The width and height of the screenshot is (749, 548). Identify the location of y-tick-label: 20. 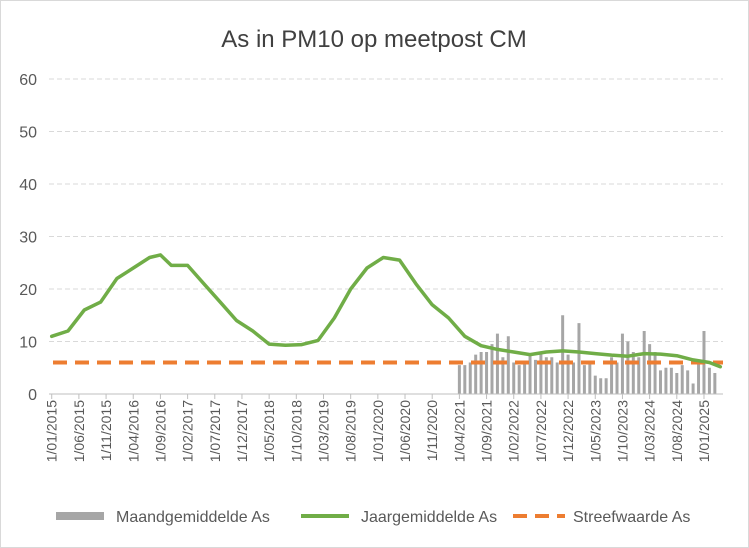
(28, 290).